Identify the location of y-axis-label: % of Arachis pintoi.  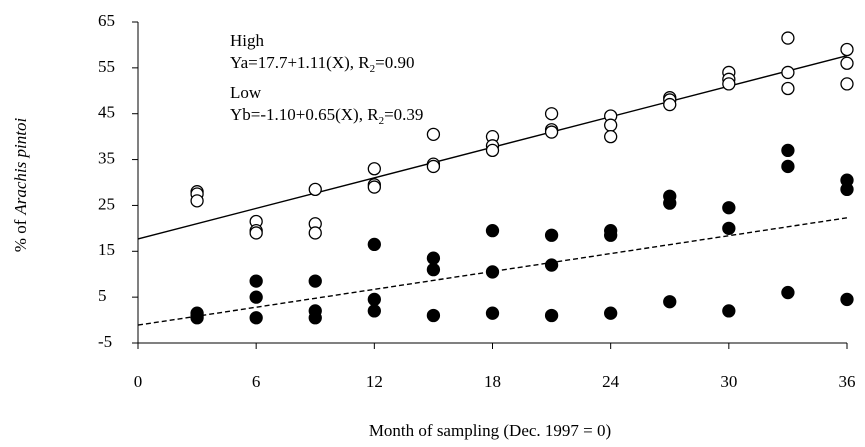
(20, 185).